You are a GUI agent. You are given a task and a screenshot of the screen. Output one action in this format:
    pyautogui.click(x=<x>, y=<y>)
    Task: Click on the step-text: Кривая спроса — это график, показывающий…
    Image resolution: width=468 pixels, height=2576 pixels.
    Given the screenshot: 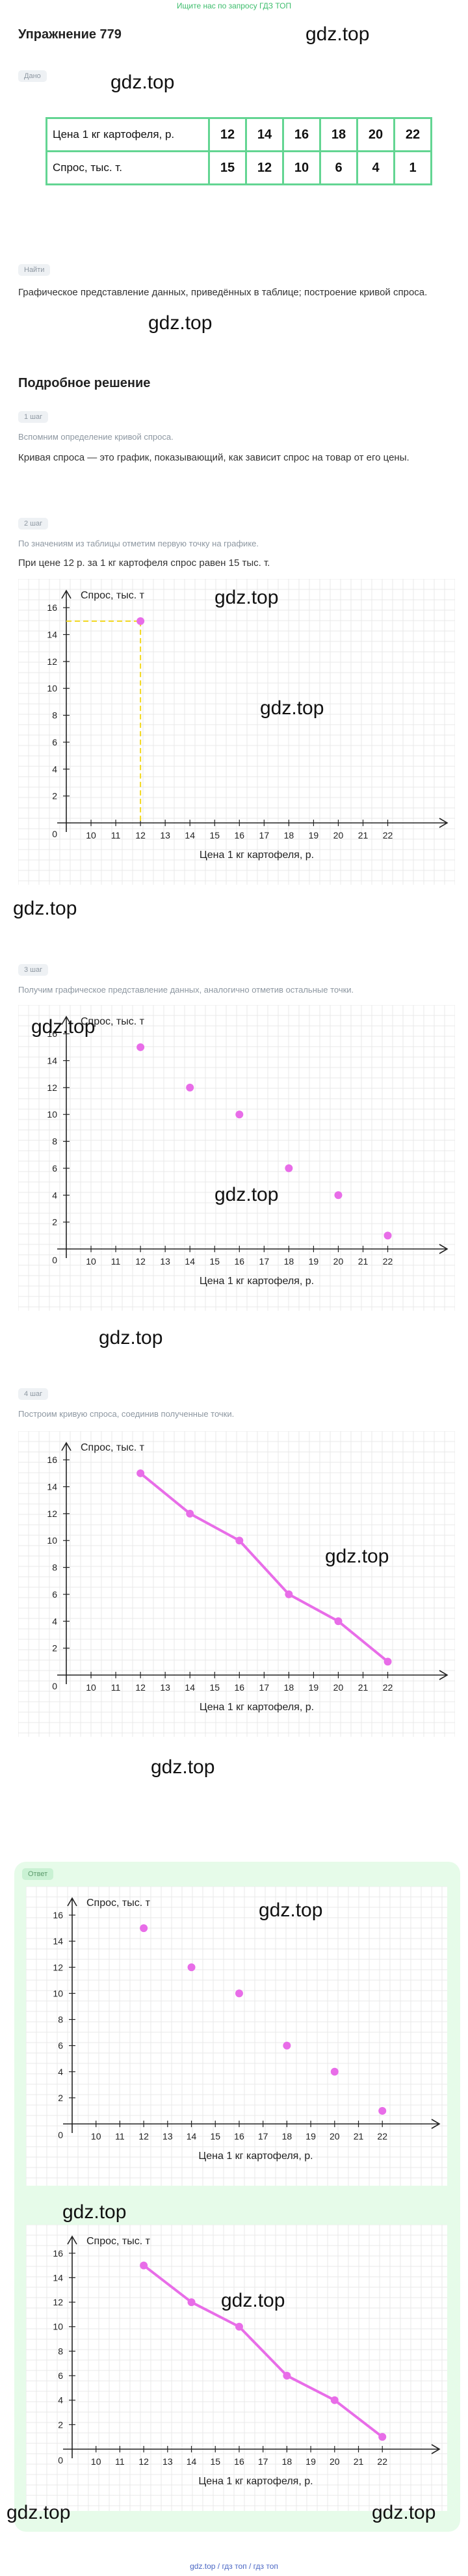 What is the action you would take?
    pyautogui.click(x=214, y=457)
    